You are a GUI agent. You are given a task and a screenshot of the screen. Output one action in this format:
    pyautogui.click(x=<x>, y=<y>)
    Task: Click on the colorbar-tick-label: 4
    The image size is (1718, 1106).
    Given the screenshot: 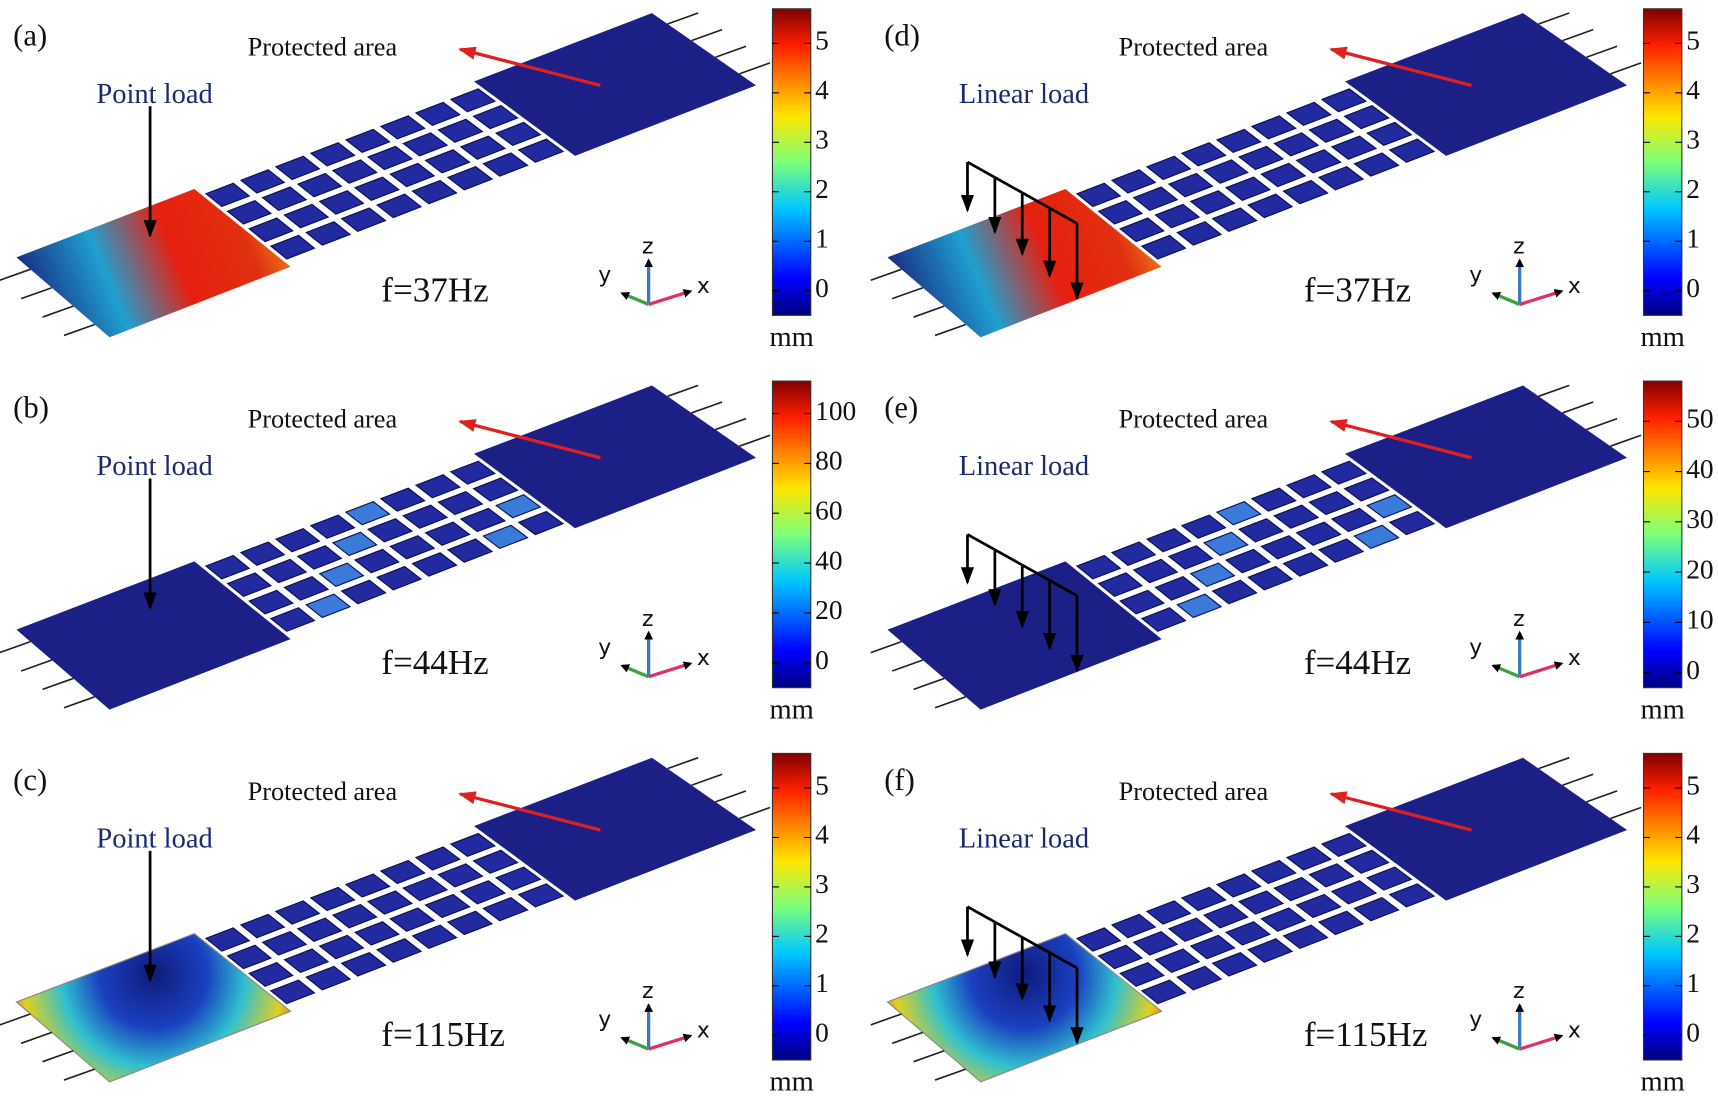 What is the action you would take?
    pyautogui.click(x=822, y=90)
    